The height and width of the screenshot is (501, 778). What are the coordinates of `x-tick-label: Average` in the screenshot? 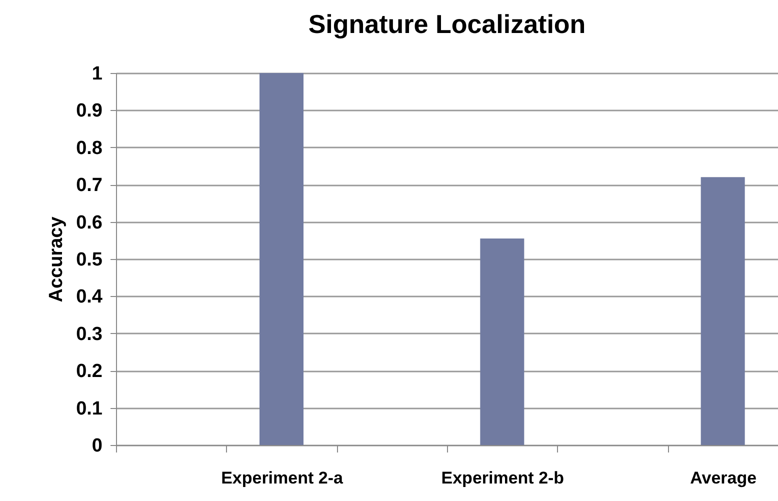 It's located at (723, 478).